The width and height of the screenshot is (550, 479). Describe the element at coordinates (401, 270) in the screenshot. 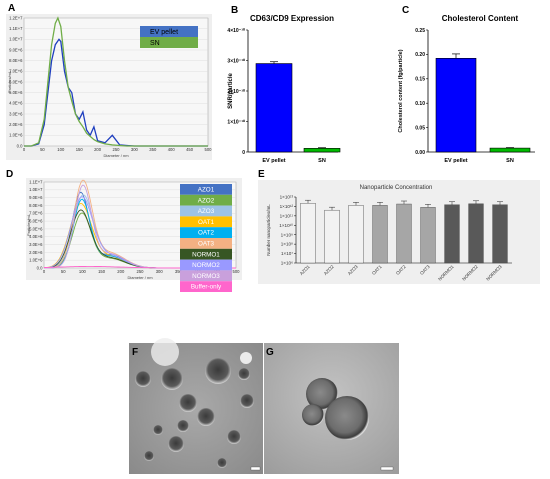

I see `x-tick-label: OAT2` at that location.